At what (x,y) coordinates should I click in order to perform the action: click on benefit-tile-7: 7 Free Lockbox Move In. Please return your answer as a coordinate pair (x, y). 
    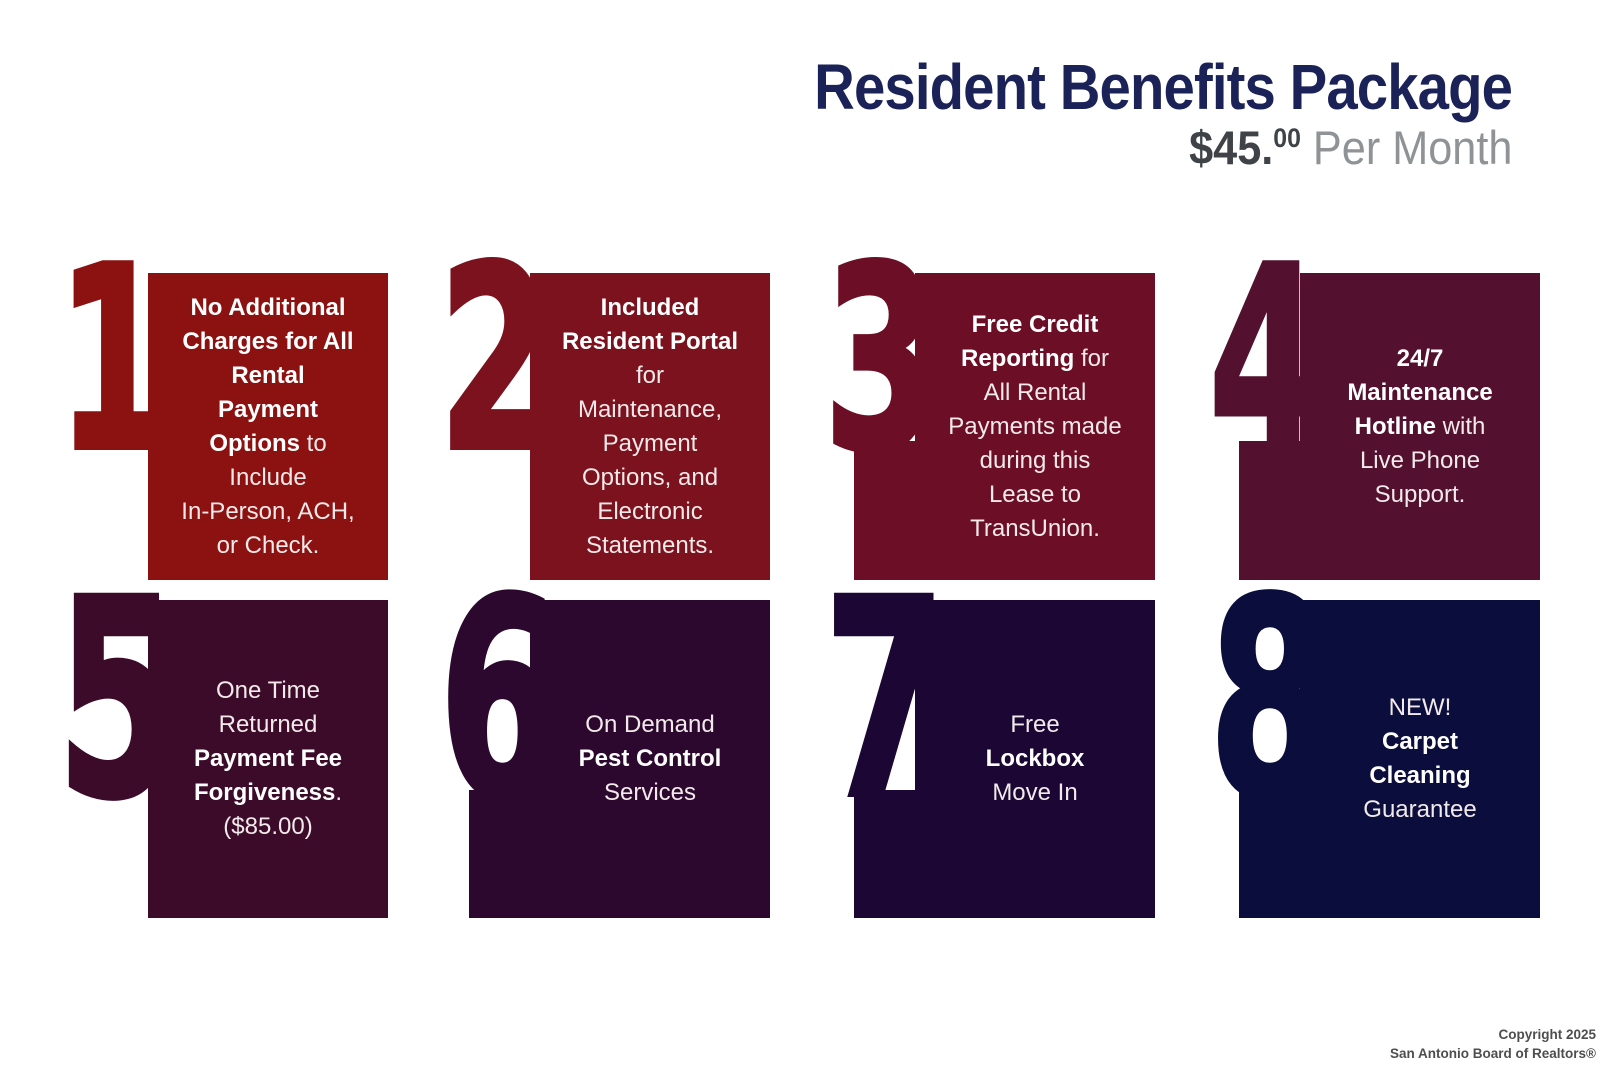
    Looking at the image, I should click on (976, 740).